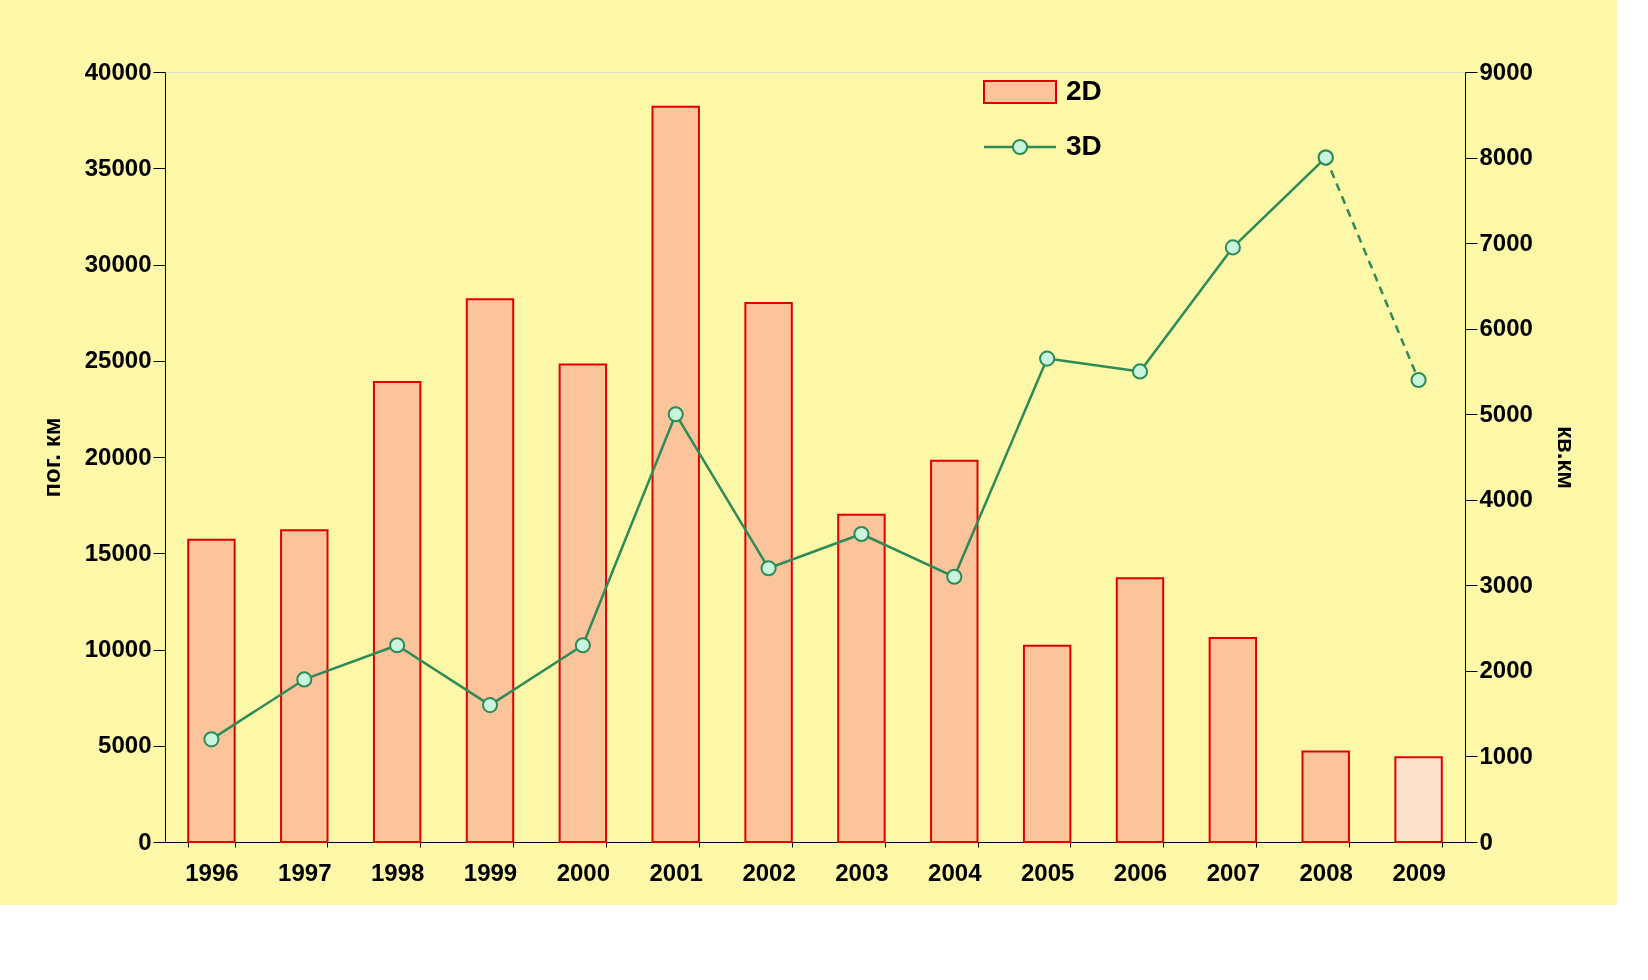 The image size is (1648, 980). What do you see at coordinates (1506, 328) in the screenshot?
I see `y2-tick-label: 6000` at bounding box center [1506, 328].